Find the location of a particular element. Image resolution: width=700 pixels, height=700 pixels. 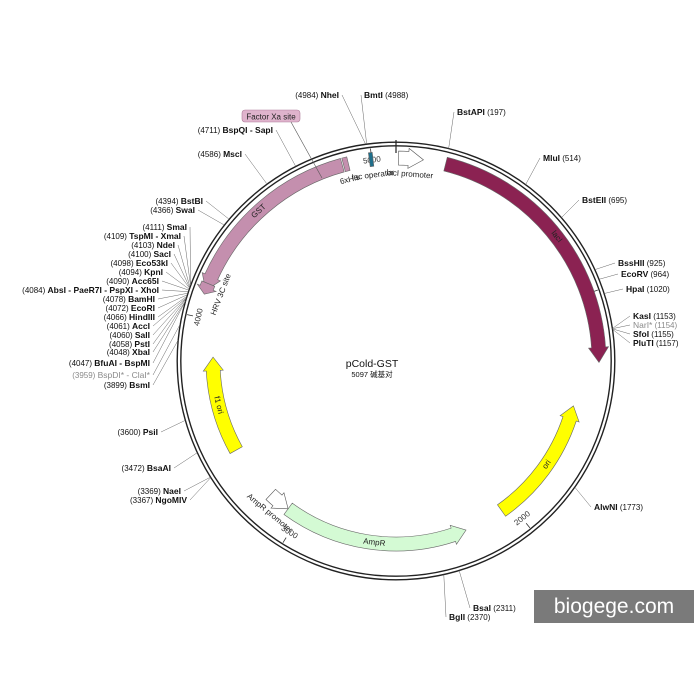

site-enzyme: Eco53kI is located at coordinates (152, 263).